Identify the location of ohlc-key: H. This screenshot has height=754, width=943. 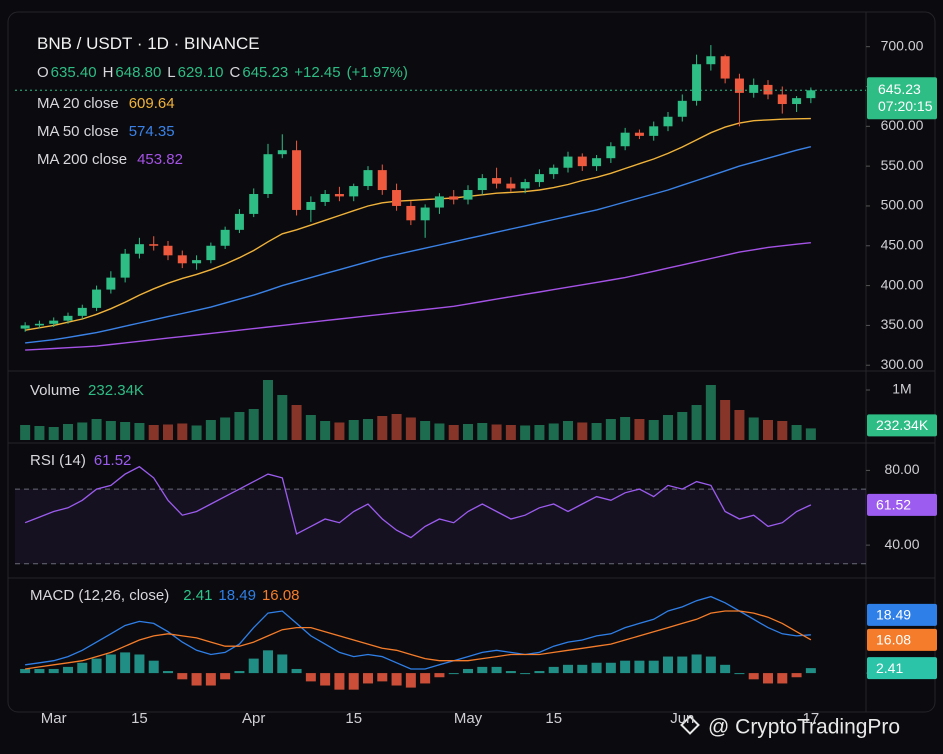
(108, 72).